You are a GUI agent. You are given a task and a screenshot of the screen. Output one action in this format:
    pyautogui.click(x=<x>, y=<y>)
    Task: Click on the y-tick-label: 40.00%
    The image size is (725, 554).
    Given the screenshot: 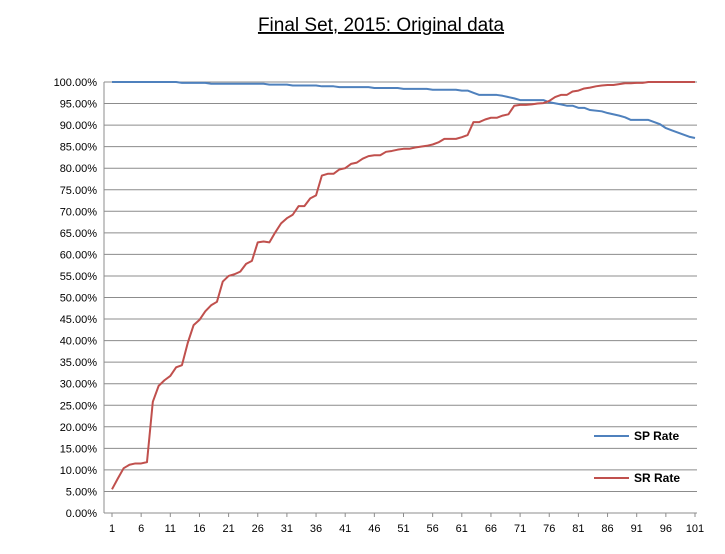 What is the action you would take?
    pyautogui.click(x=79, y=342)
    